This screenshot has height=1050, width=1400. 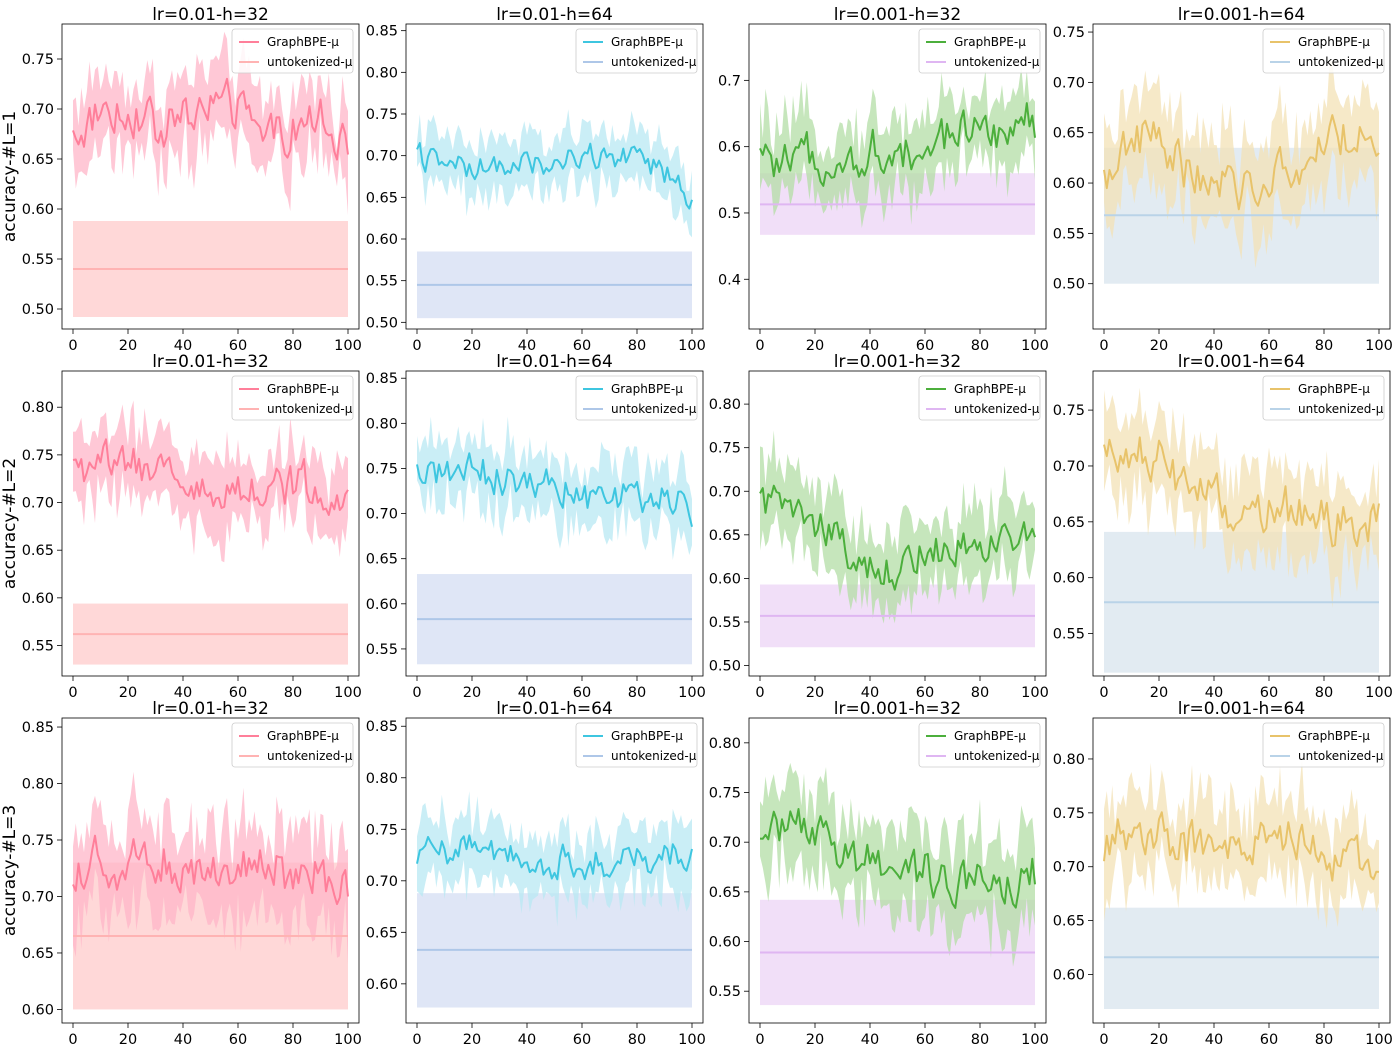 I want to click on subplot-title: lr=0.001-h=64, so click(x=1241, y=15).